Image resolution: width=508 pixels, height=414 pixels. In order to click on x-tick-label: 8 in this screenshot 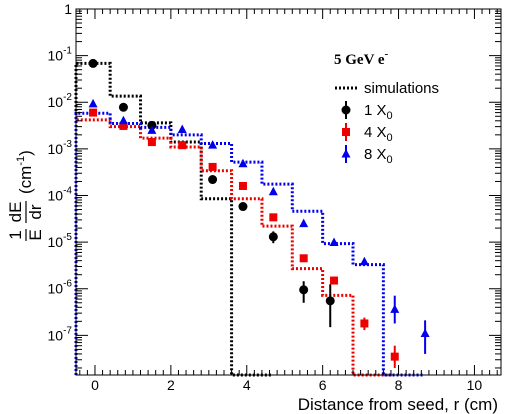, I will do `click(399, 385)`.